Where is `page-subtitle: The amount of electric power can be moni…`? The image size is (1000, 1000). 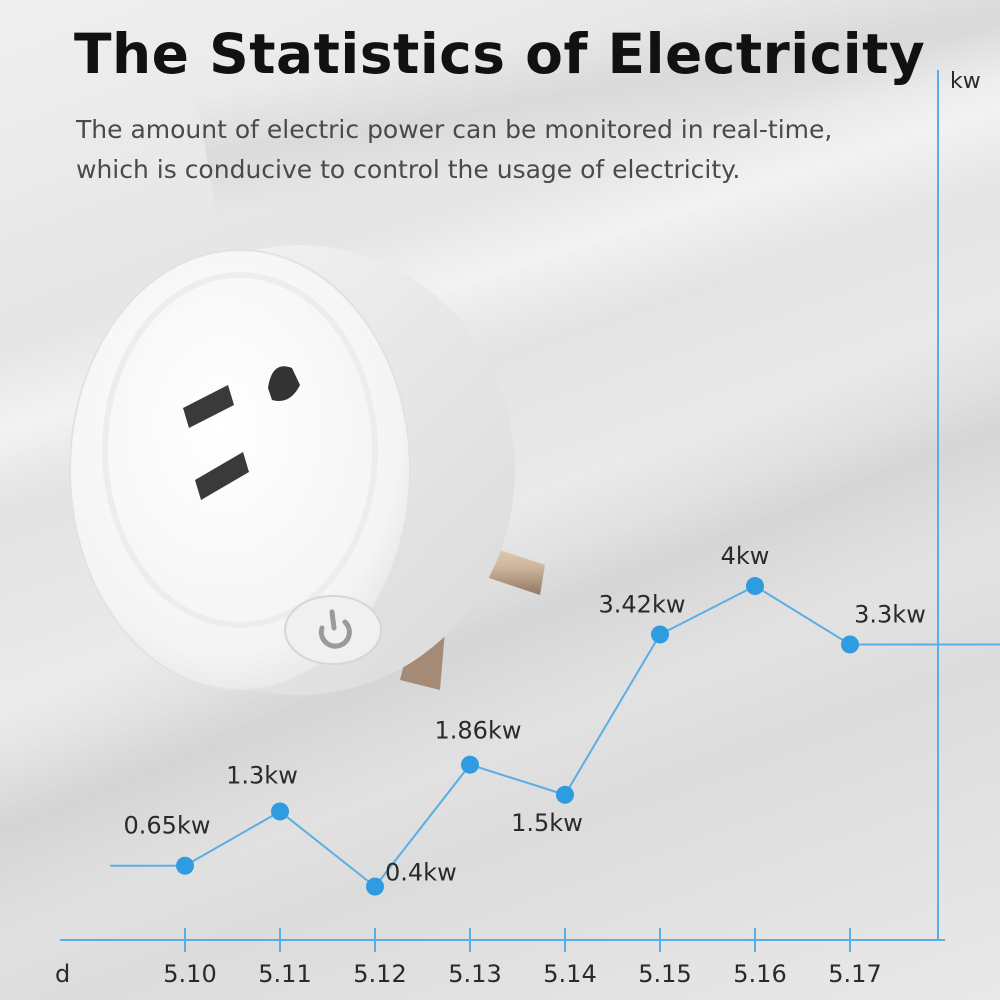 page-subtitle: The amount of electric power can be moni… is located at coordinates (506, 150).